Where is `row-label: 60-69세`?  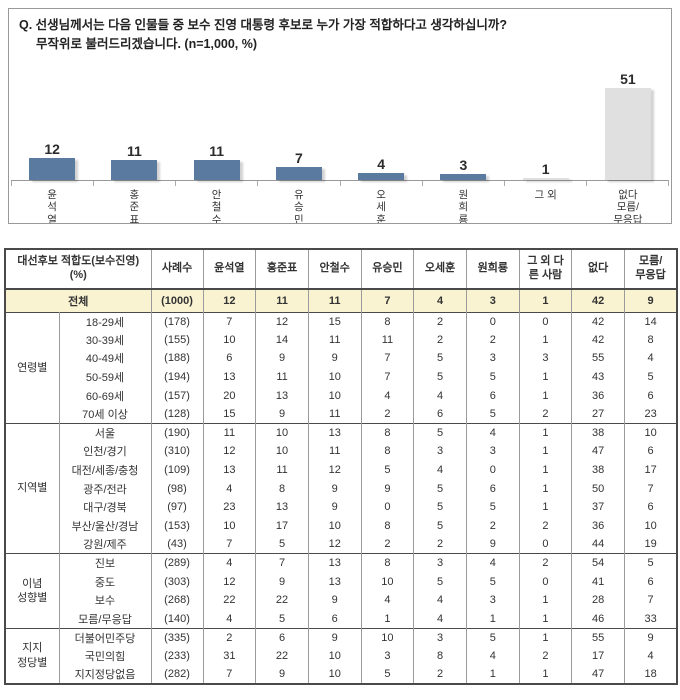 row-label: 60-69세 is located at coordinates (105, 395).